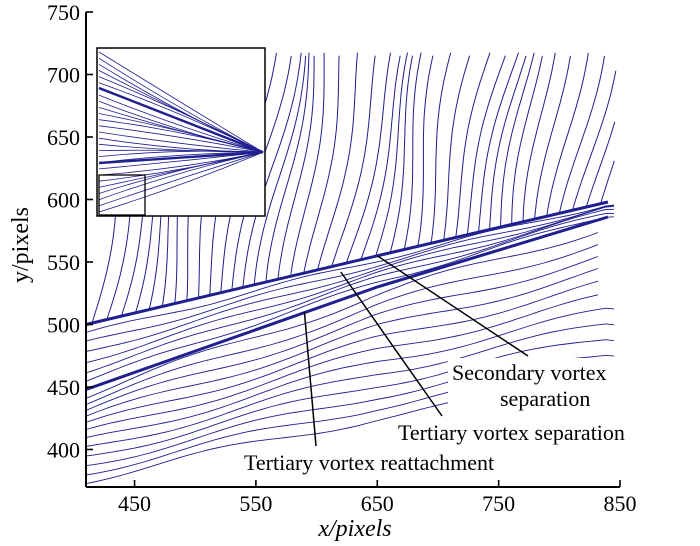 This screenshot has width=700, height=546. Describe the element at coordinates (63, 137) in the screenshot. I see `y-tick-label: 650` at that location.